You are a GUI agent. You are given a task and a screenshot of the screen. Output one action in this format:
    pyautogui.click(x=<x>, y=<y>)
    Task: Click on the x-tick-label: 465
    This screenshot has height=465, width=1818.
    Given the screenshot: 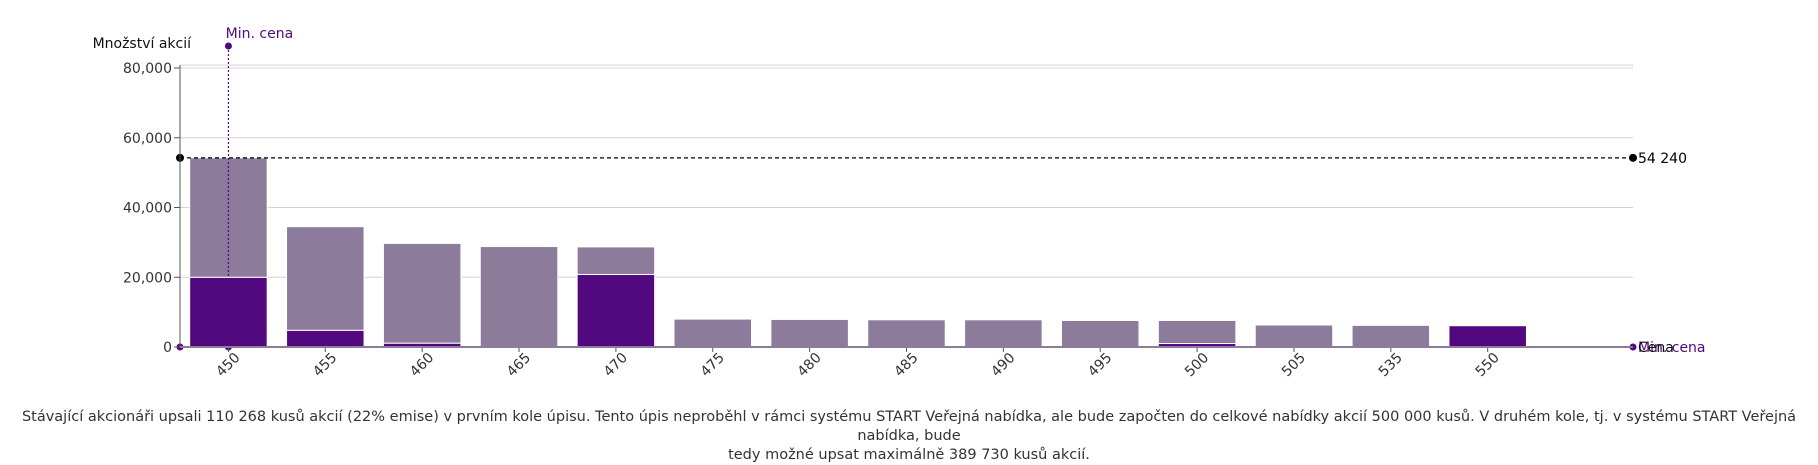 What is the action you would take?
    pyautogui.click(x=519, y=365)
    